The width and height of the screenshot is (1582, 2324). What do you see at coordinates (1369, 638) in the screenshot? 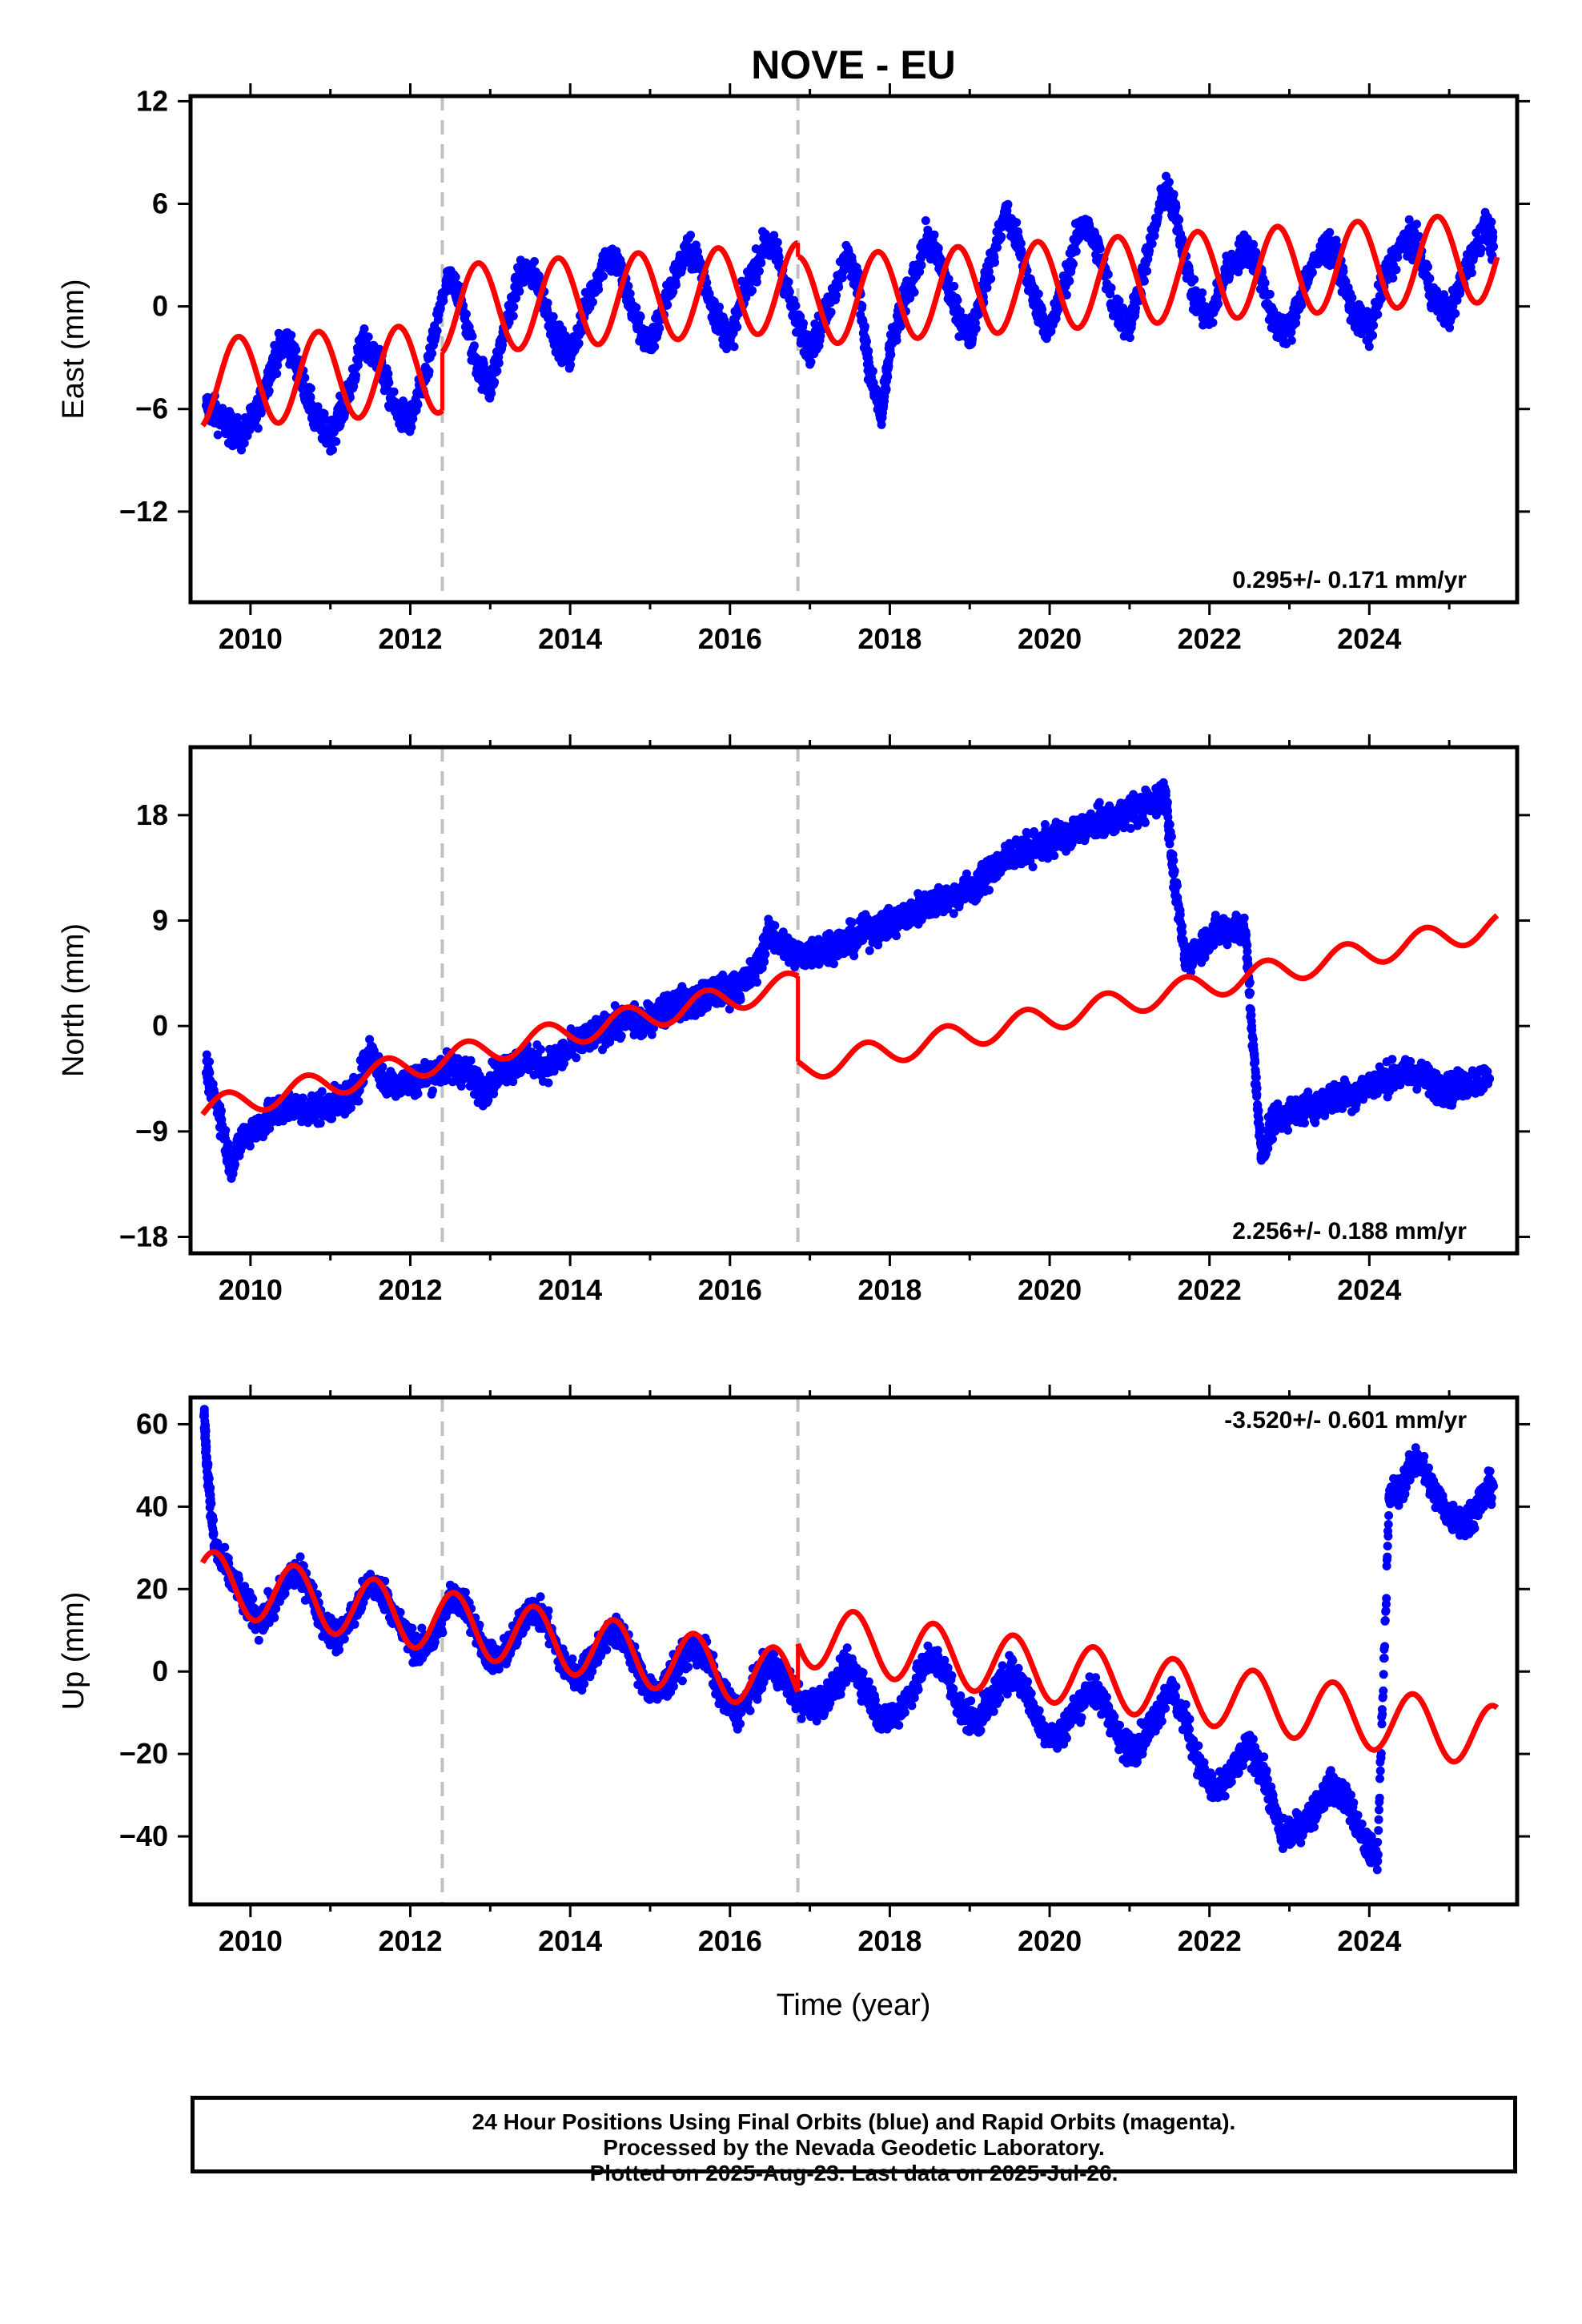
I see `east-x-tick-label: 2024` at bounding box center [1369, 638].